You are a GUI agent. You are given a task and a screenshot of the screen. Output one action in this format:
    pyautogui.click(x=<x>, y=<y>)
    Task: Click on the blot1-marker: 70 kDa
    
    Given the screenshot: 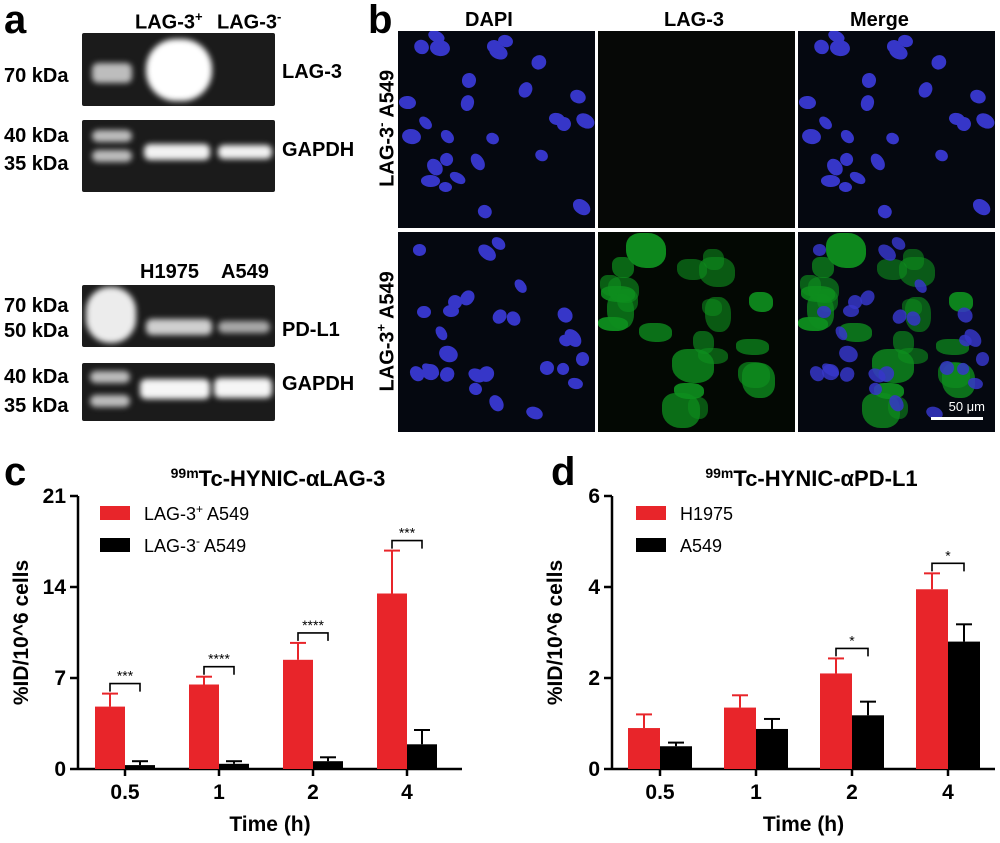 What is the action you would take?
    pyautogui.click(x=36, y=76)
    